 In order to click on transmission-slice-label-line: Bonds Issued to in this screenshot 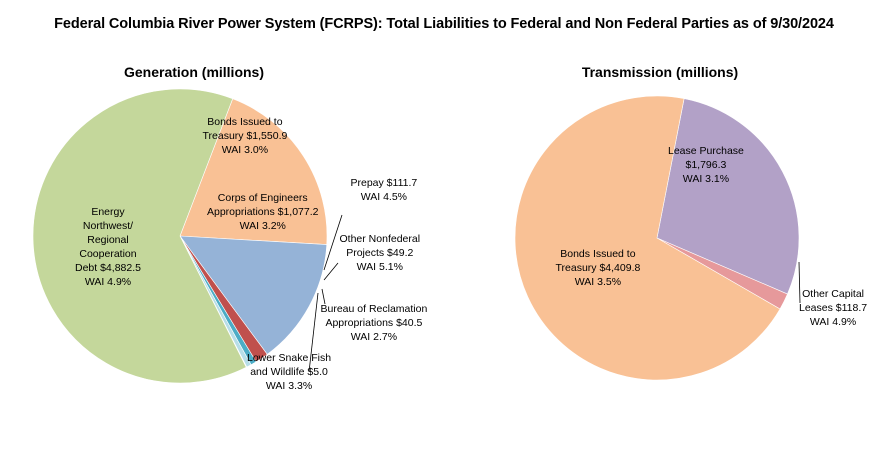, I will do `click(598, 254)`.